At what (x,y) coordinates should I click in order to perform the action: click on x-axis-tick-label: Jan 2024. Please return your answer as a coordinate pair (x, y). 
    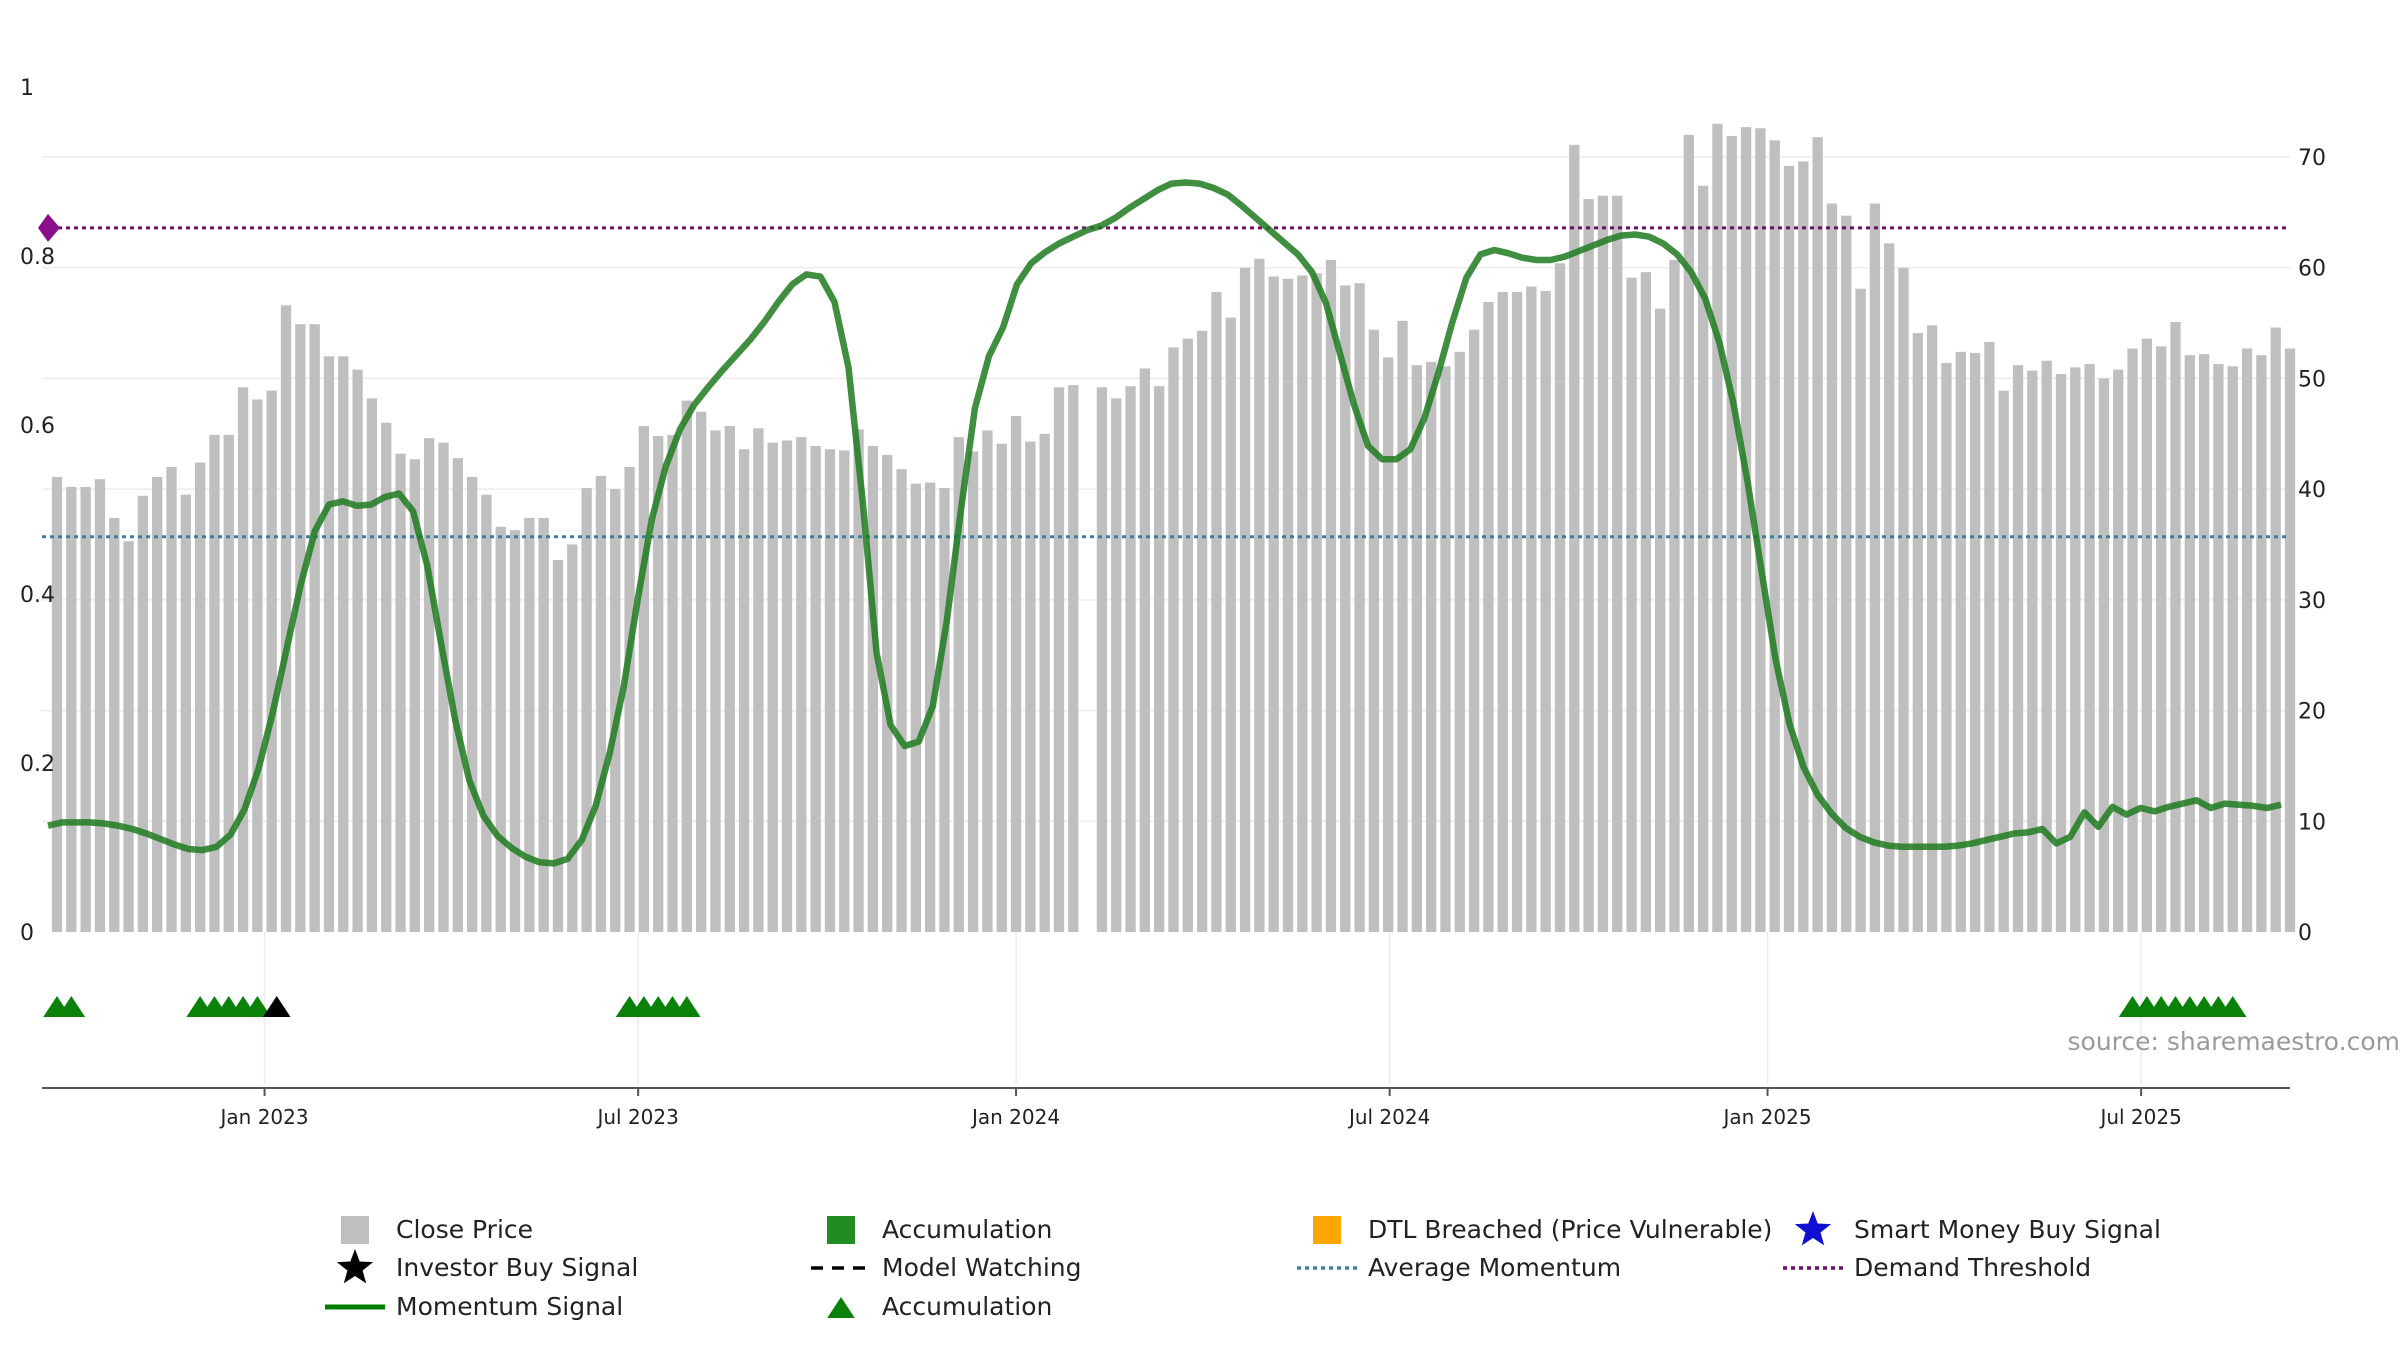
    Looking at the image, I should click on (1015, 1117).